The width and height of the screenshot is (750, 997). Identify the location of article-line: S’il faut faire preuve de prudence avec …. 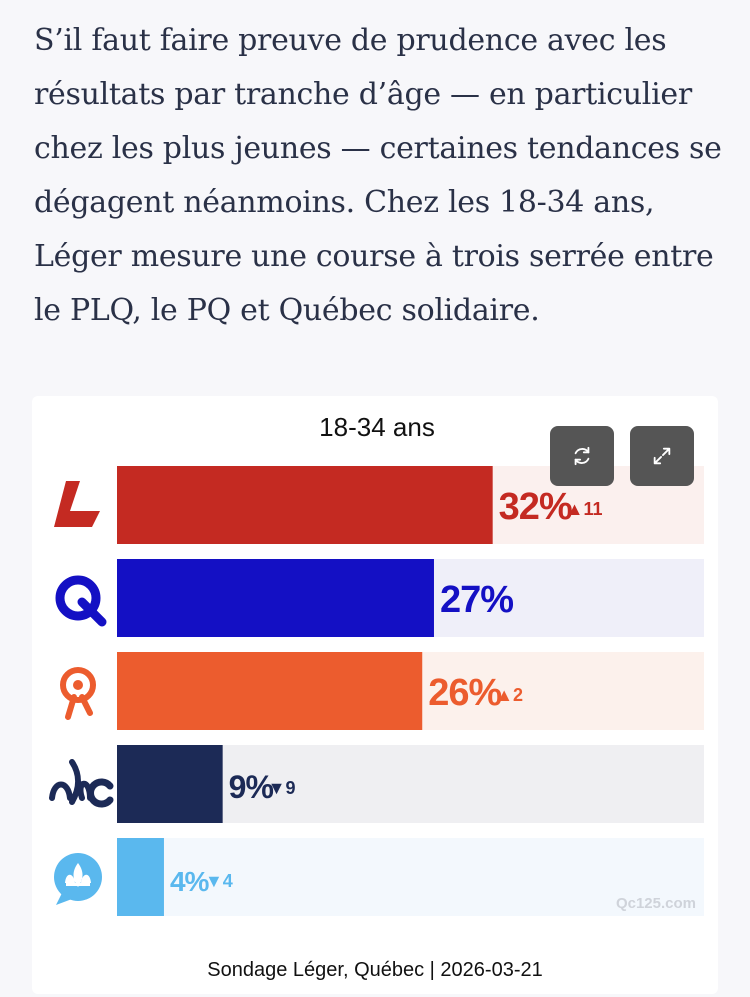
(350, 40).